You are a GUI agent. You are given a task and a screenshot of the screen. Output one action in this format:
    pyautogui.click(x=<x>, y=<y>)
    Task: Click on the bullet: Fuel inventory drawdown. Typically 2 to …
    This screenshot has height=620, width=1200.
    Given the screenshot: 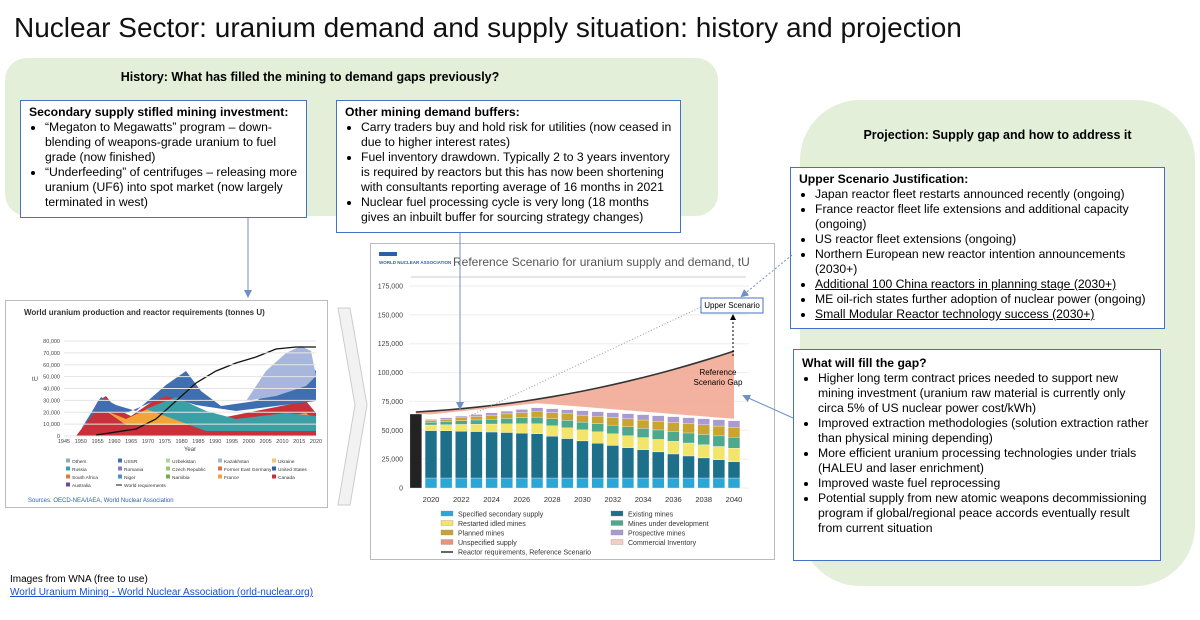 What is the action you would take?
    pyautogui.click(x=516, y=172)
    